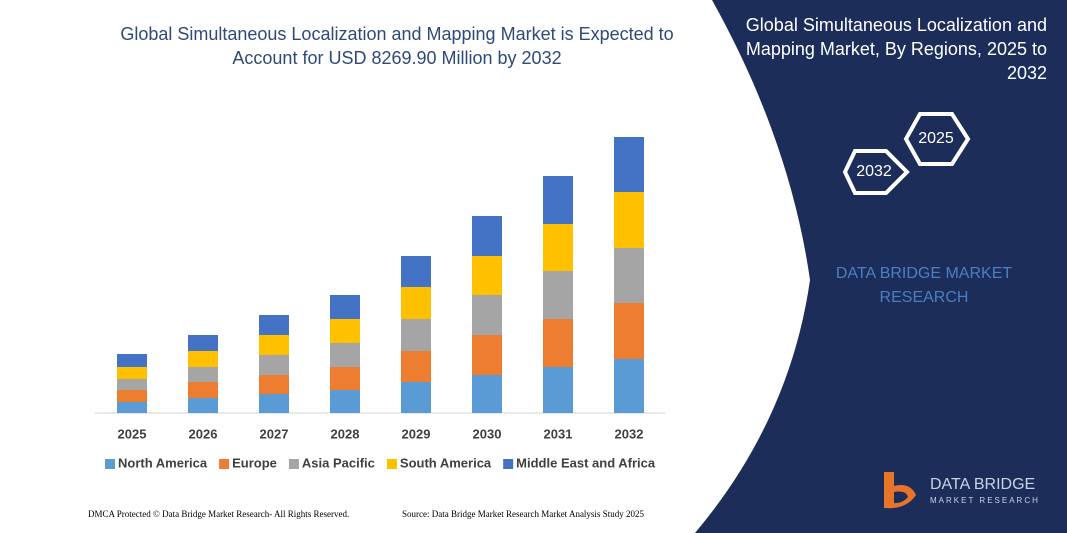 The width and height of the screenshot is (1067, 533). Describe the element at coordinates (900, 490) in the screenshot. I see `logo-icon` at that location.